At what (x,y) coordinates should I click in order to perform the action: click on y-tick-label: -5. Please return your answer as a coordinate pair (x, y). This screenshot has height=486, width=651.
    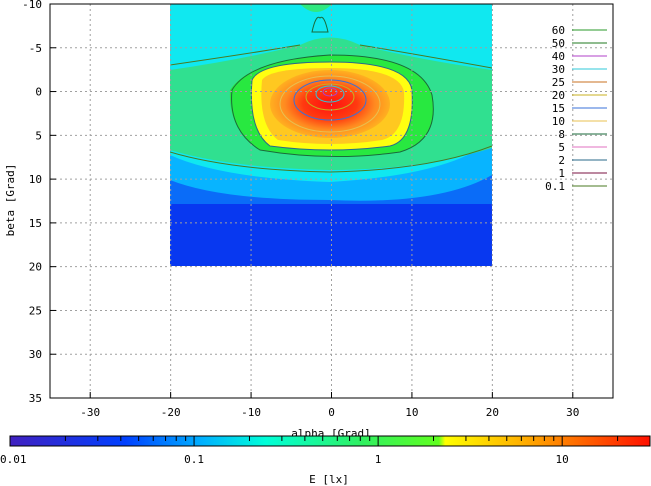
    Looking at the image, I should click on (35, 48).